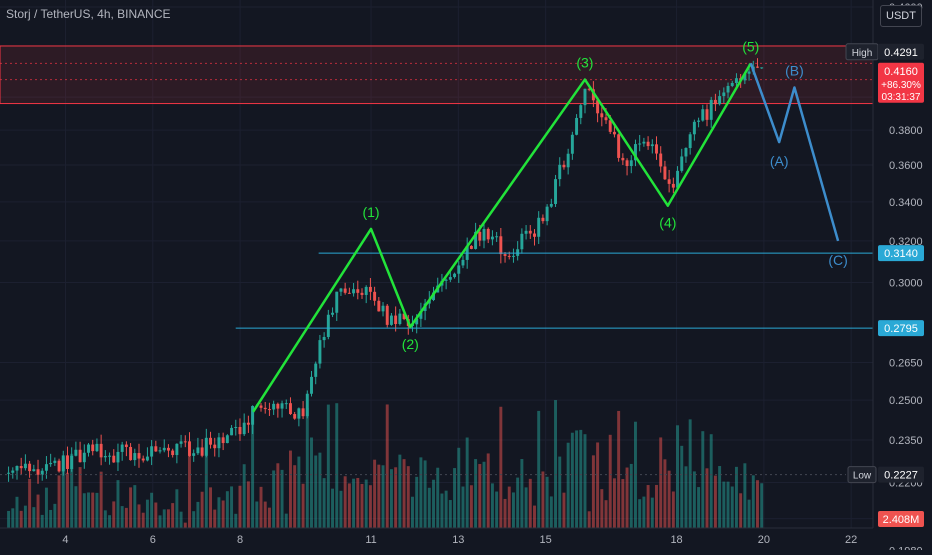 Image resolution: width=932 pixels, height=555 pixels. I want to click on corrective-wave-label: (A), so click(779, 161).